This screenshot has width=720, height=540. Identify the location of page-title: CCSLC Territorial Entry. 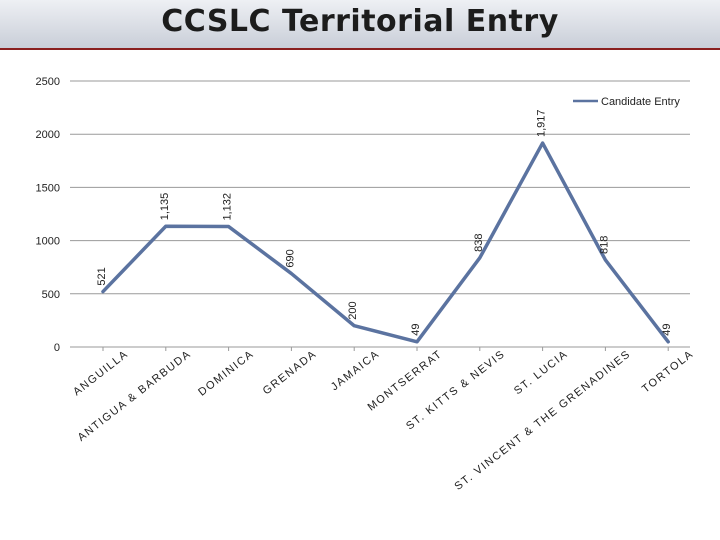
(360, 21).